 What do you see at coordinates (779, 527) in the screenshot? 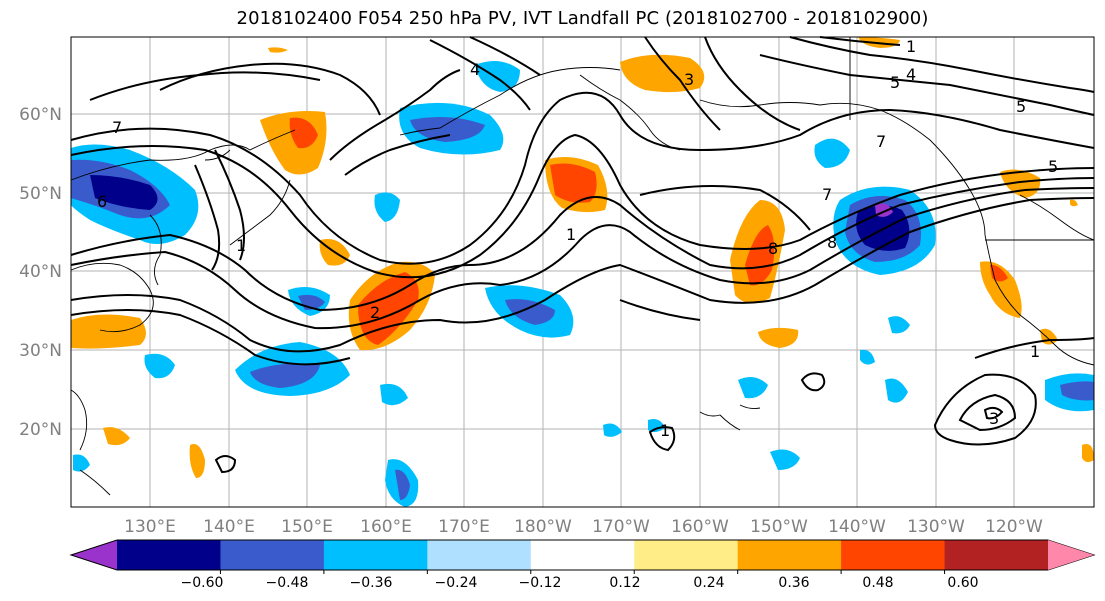
I see `lon-label: 150°W` at bounding box center [779, 527].